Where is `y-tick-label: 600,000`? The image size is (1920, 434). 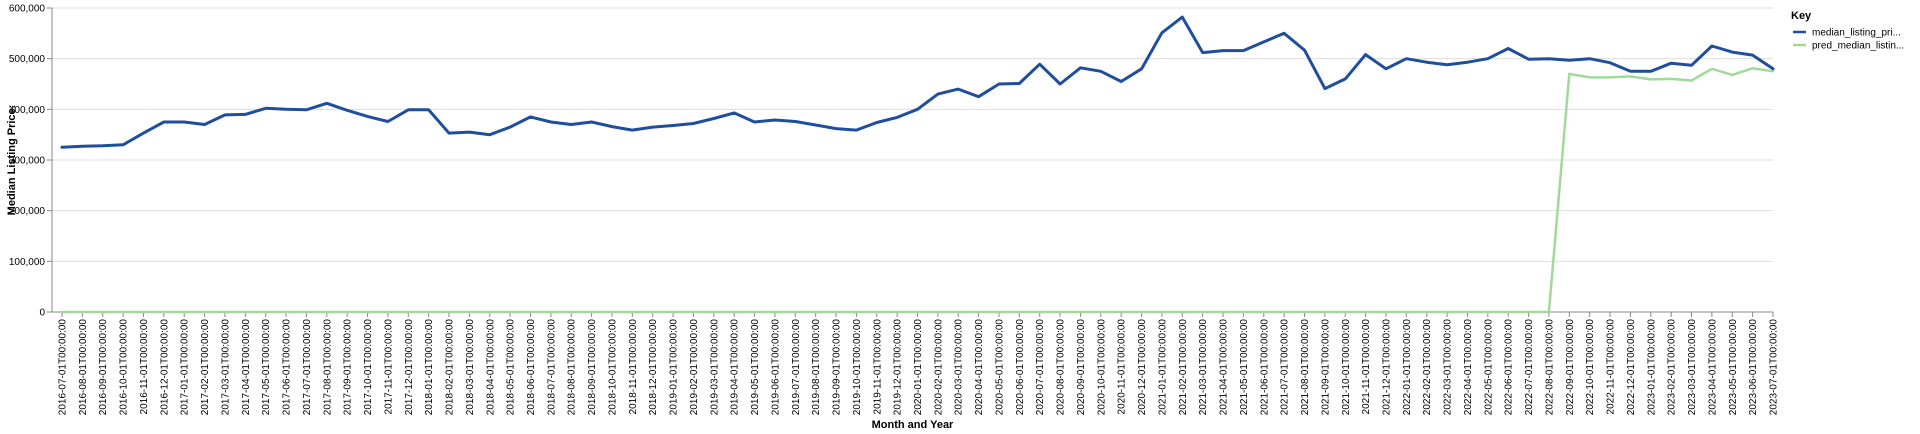 y-tick-label: 600,000 is located at coordinates (27, 9).